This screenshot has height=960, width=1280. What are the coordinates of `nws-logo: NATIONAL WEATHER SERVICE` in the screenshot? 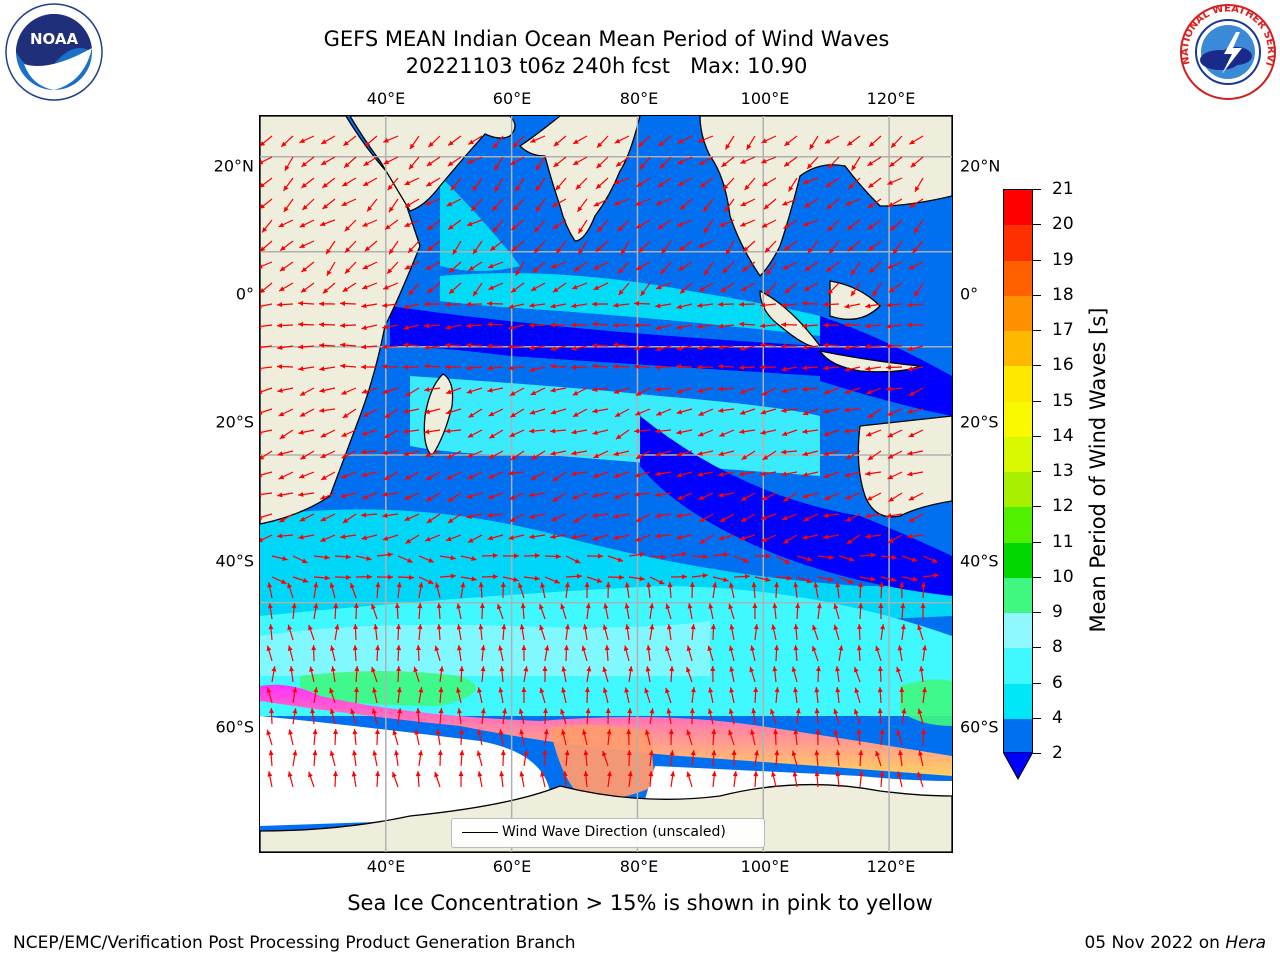 It's located at (1227, 51).